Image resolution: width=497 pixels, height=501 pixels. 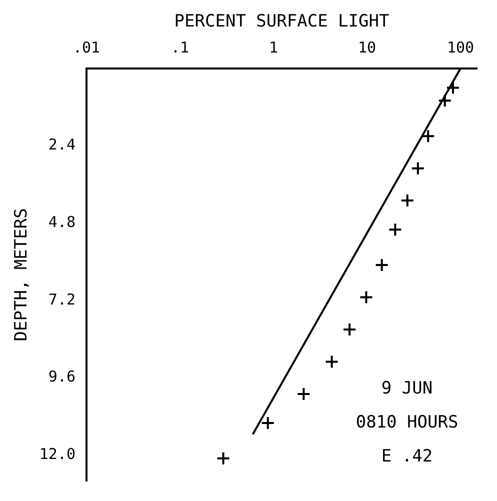 I want to click on y-tick-label: 4.8, so click(x=62, y=222).